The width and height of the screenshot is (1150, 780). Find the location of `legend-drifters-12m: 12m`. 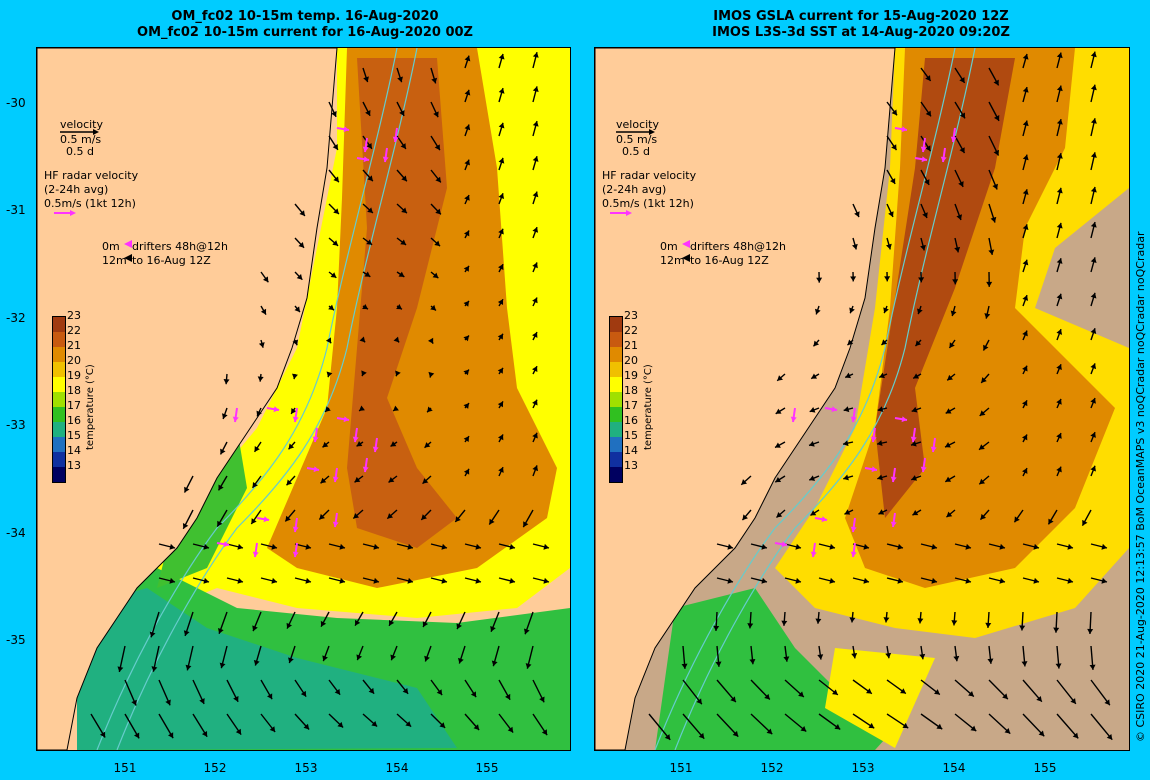

legend-drifters-12m: 12m is located at coordinates (672, 260).